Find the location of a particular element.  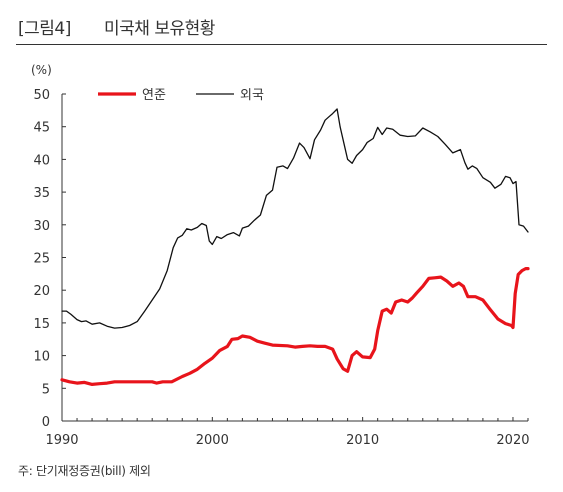

legend-label: 연준 is located at coordinates (154, 95).